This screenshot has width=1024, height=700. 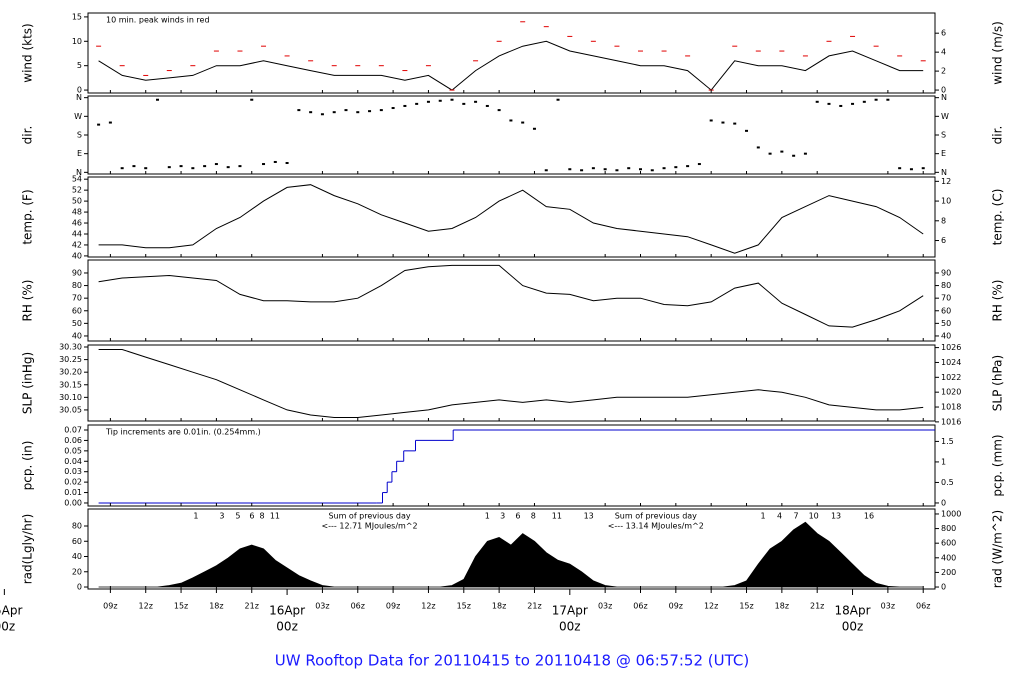 I want to click on y2-tick-label: 1022, so click(x=951, y=377).